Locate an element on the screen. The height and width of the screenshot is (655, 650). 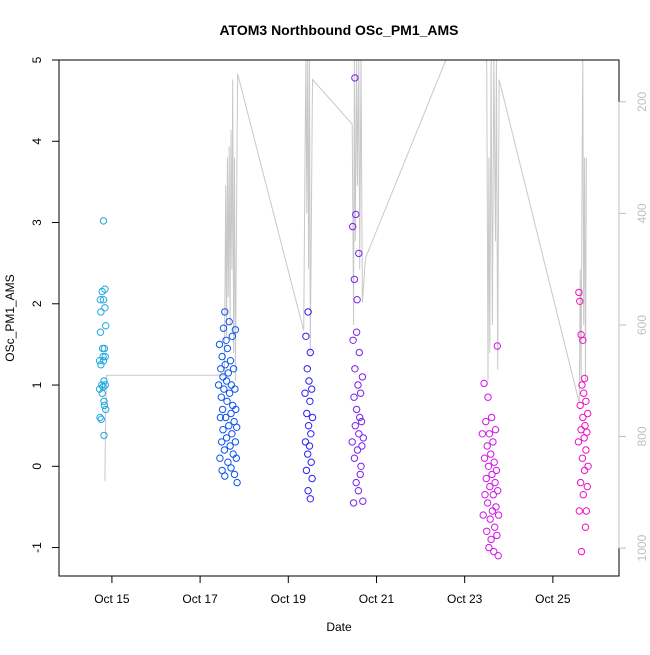
x-tick-label: Oct 21 is located at coordinates (377, 599).